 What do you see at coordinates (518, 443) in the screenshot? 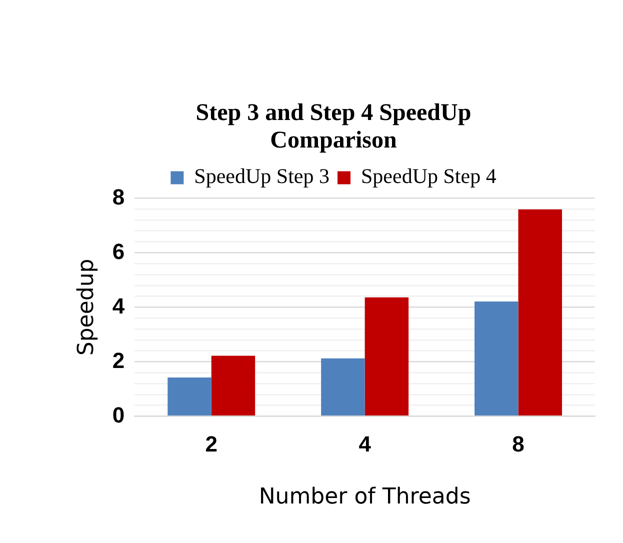
I see `x-tick-label: 8` at bounding box center [518, 443].